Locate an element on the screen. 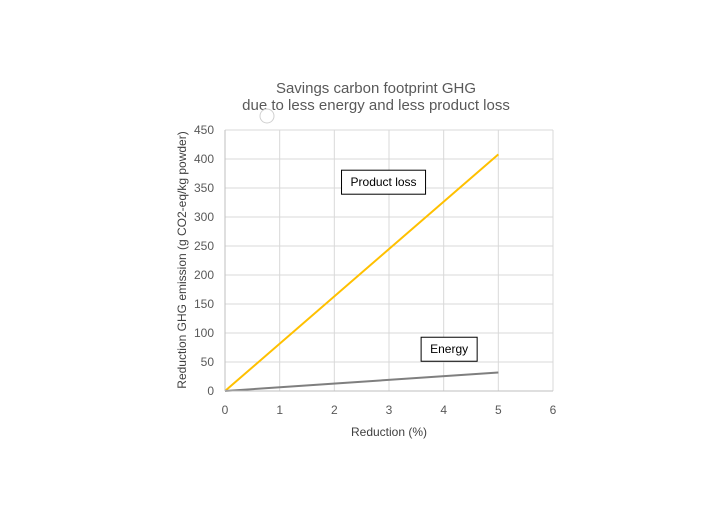 Image resolution: width=726 pixels, height=523 pixels. series-label-energy: Energy is located at coordinates (449, 349).